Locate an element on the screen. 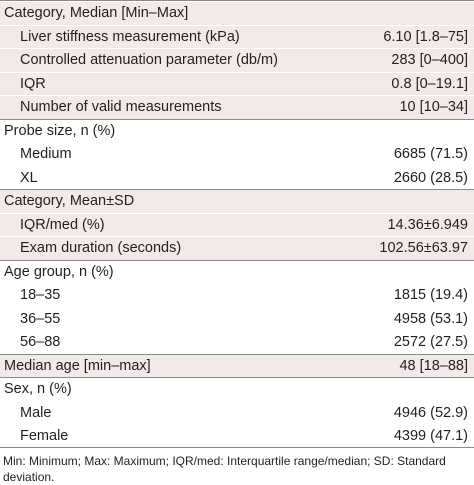  table-row: IQR 0.8 [0–19.1] is located at coordinates (237, 83).